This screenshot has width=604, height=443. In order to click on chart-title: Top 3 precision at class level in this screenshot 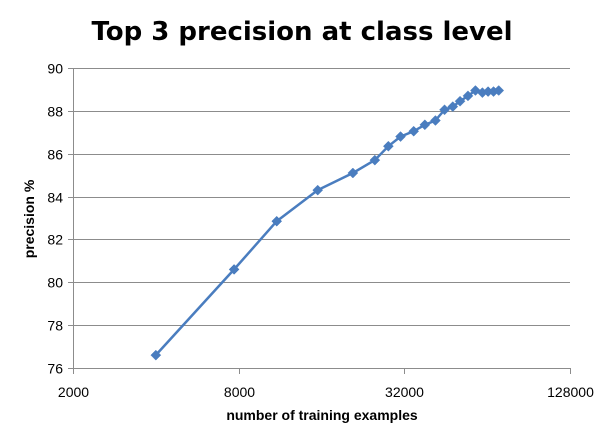, I will do `click(301, 32)`.